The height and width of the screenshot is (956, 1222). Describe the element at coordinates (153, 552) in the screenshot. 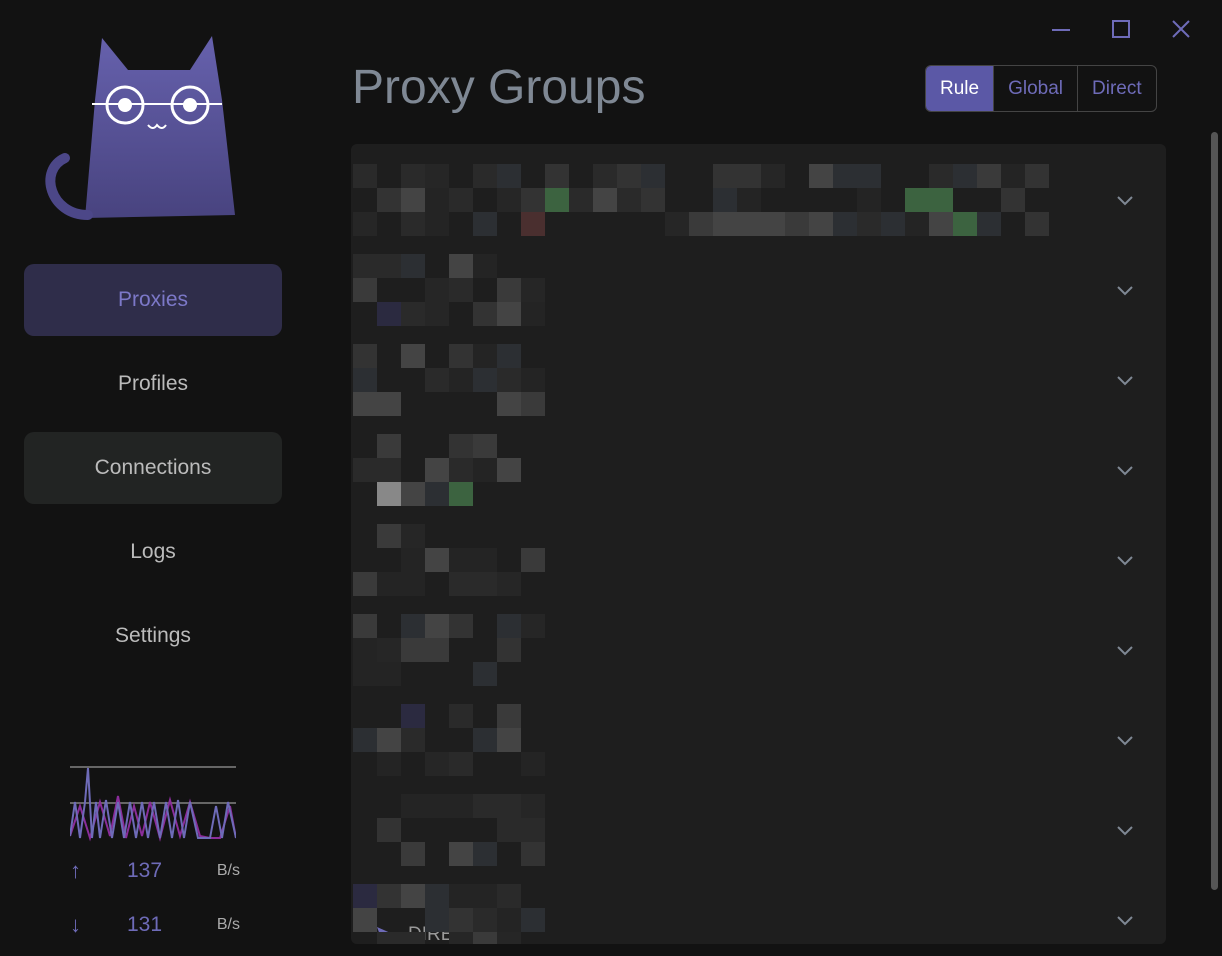

I see `nav-logs: Logs` at that location.